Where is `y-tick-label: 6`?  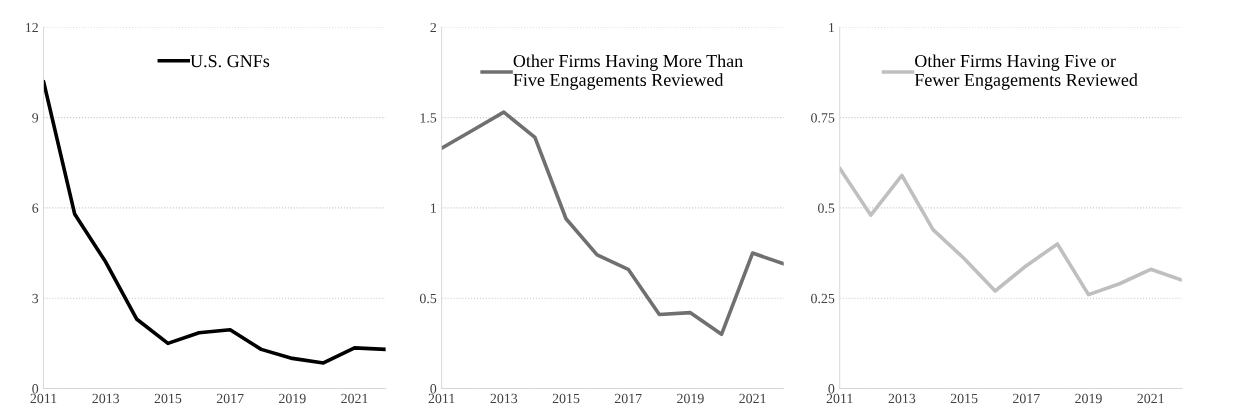 y-tick-label: 6 is located at coordinates (35, 208).